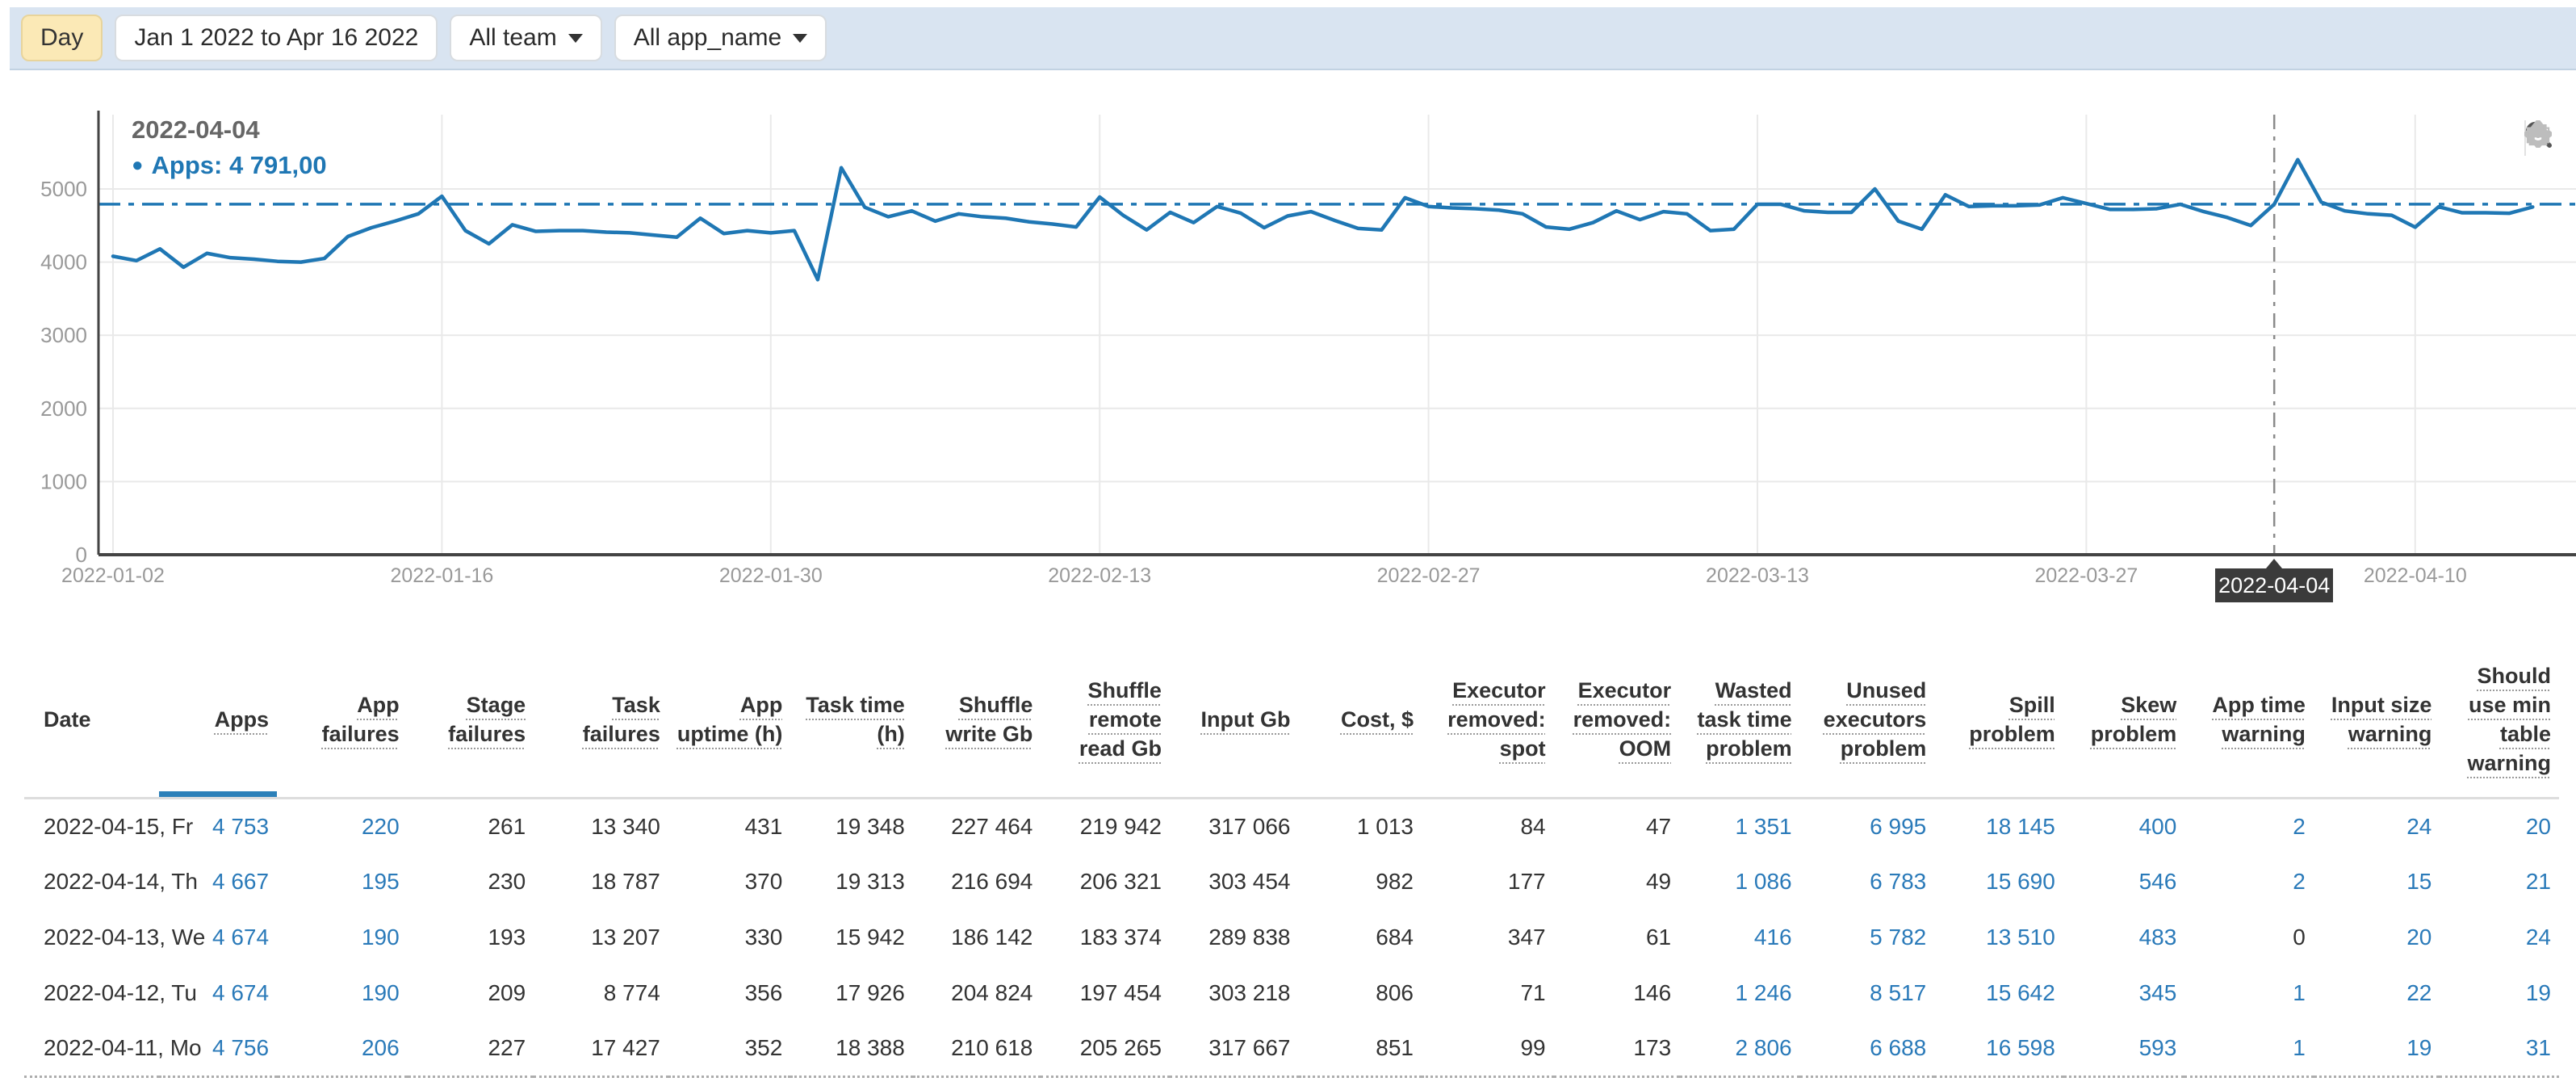 This screenshot has height=1086, width=2576. Describe the element at coordinates (1867, 723) in the screenshot. I see `column-header-unused-executors-problem: Unused executors problem` at that location.